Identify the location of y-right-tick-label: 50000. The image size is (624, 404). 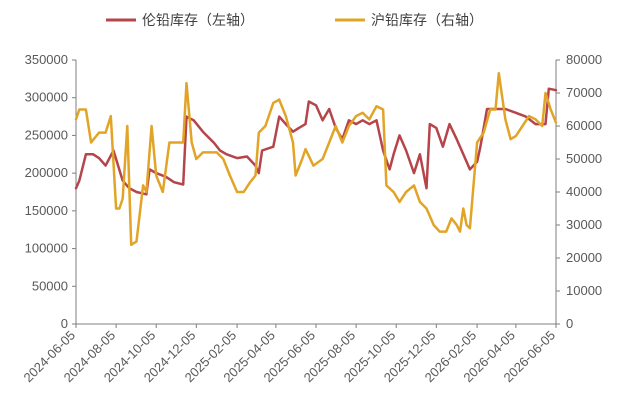
(584, 158).